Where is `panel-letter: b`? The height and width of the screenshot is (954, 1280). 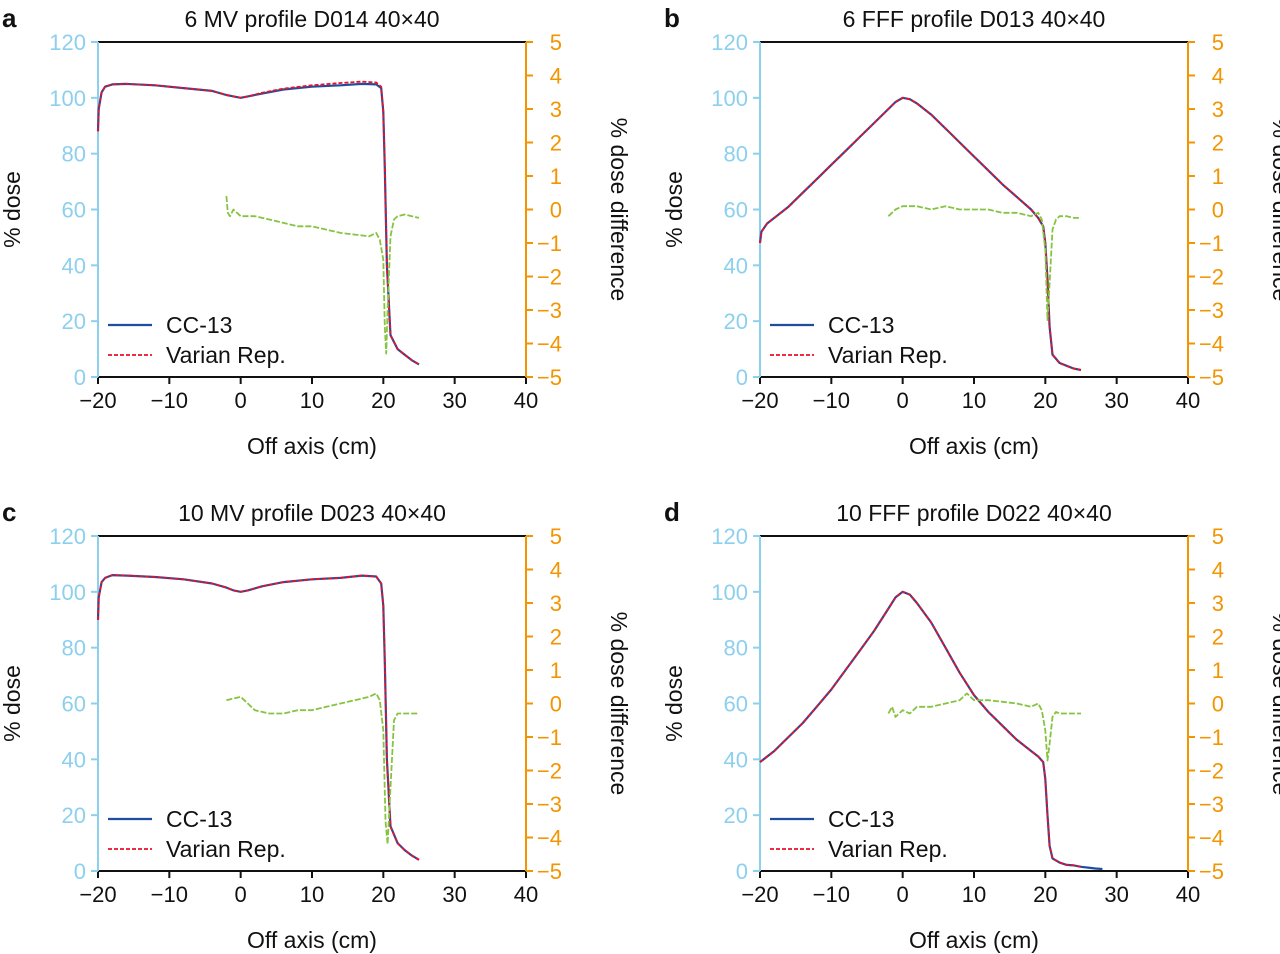
panel-letter: b is located at coordinates (672, 18).